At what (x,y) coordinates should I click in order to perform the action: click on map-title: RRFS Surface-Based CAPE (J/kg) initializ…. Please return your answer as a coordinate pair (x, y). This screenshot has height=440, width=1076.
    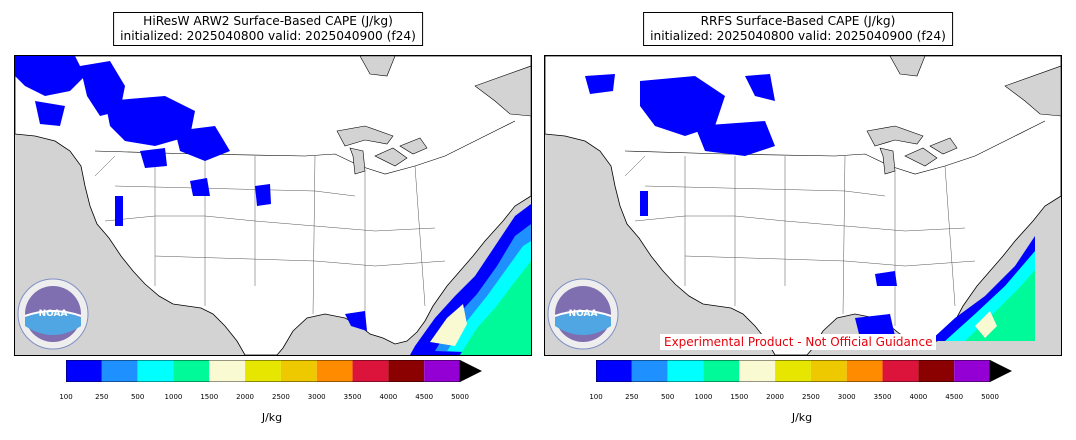
    Looking at the image, I should click on (798, 29).